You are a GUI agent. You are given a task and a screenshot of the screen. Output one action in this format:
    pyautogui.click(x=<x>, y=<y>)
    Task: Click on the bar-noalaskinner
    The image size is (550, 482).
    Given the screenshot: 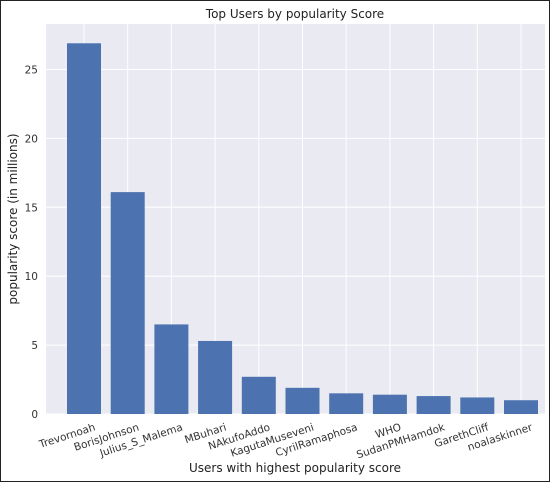 What is the action you would take?
    pyautogui.click(x=521, y=407)
    